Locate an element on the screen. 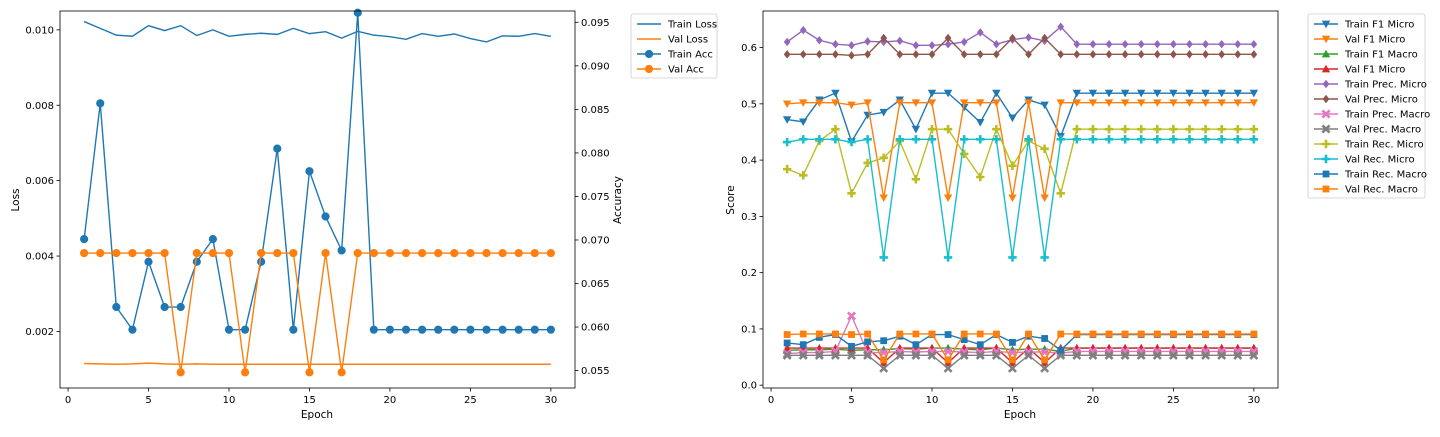  left-legend-item-train-acc-2-label: Train Acc is located at coordinates (690, 55).